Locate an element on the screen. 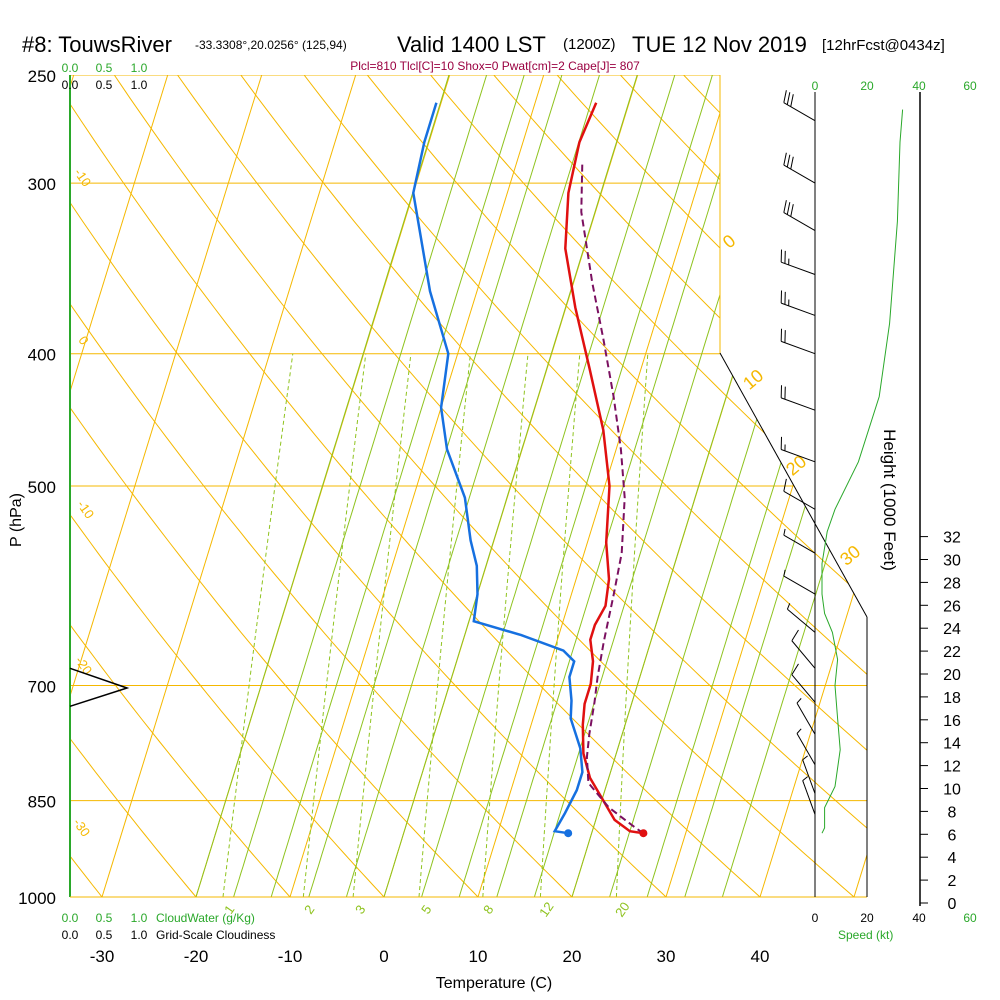 This screenshot has width=1000, height=1000. station-title: #8: TouwsRiver is located at coordinates (97, 44).